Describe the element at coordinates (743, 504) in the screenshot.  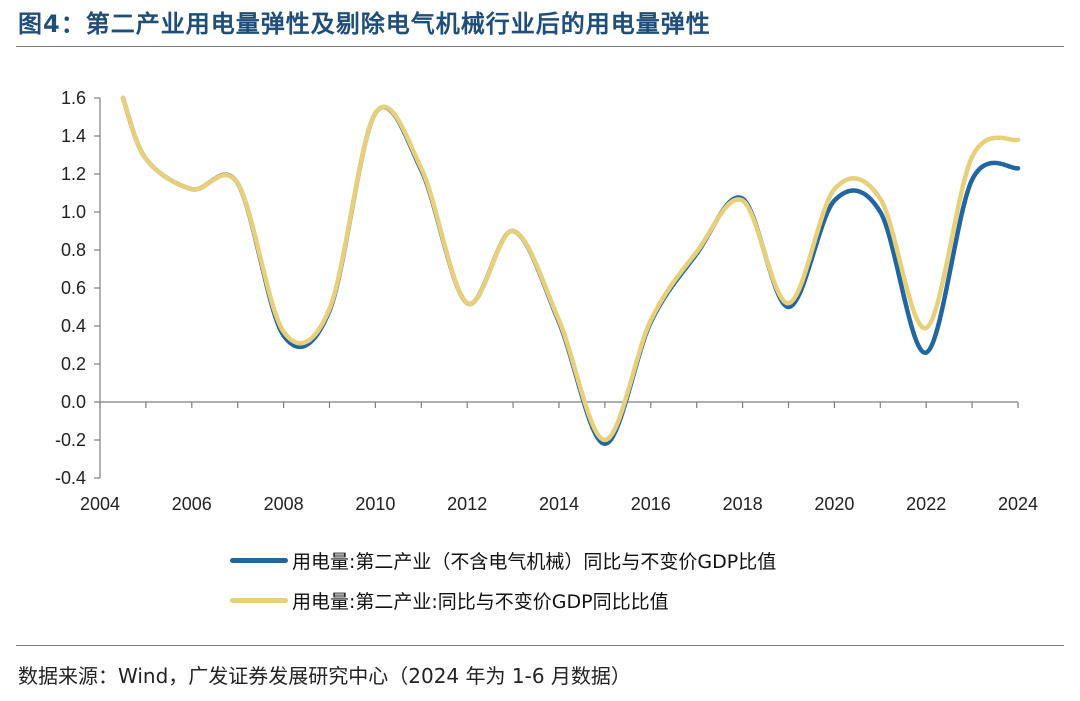
I see `x-tick-label: 2018` at that location.